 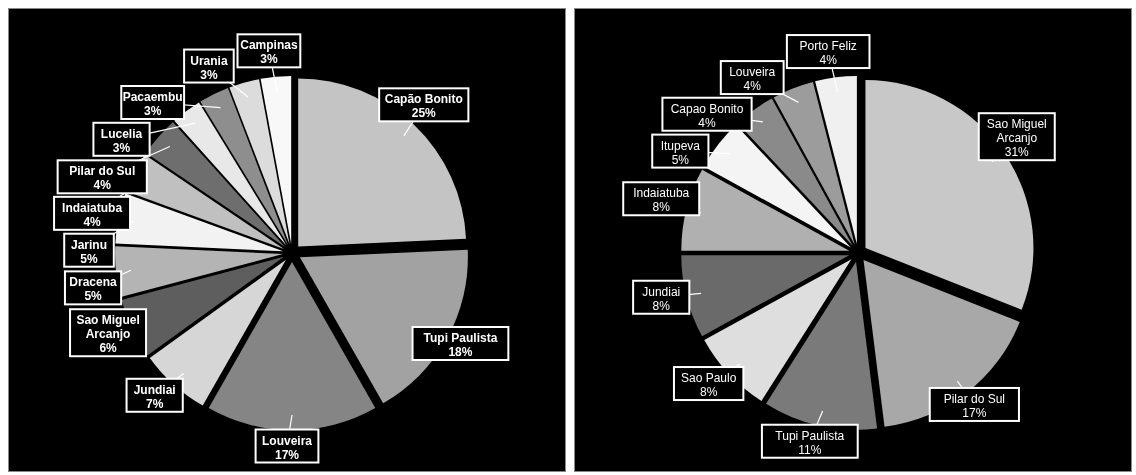 I want to click on slice-label: Sao Paulo, so click(x=708, y=378).